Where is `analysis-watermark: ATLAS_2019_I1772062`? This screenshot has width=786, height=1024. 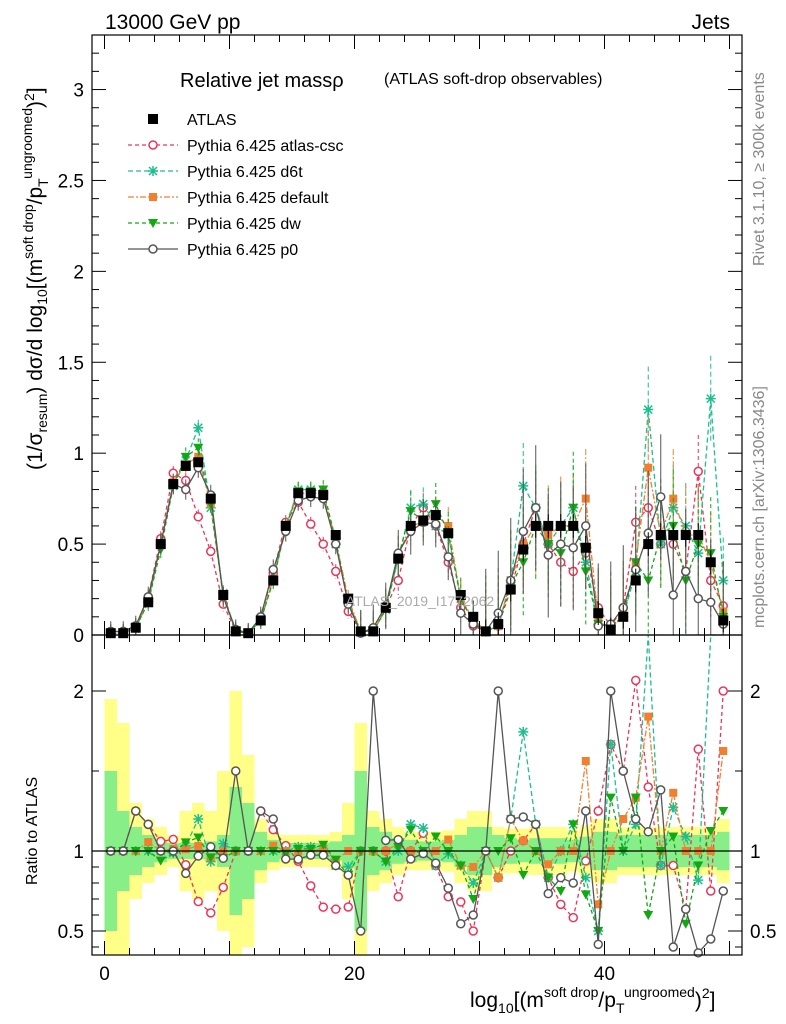
analysis-watermark: ATLAS_2019_I1772062 is located at coordinates (420, 601).